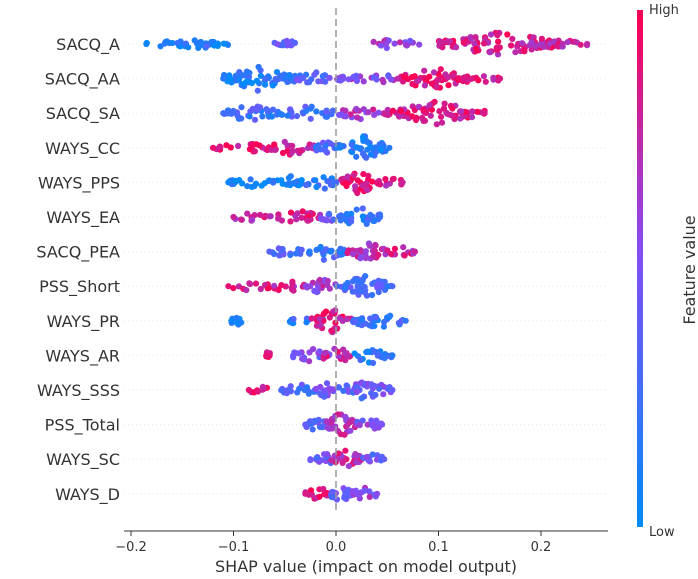  Describe the element at coordinates (78, 253) in the screenshot. I see `feature-label: SACQ_PEA` at that location.